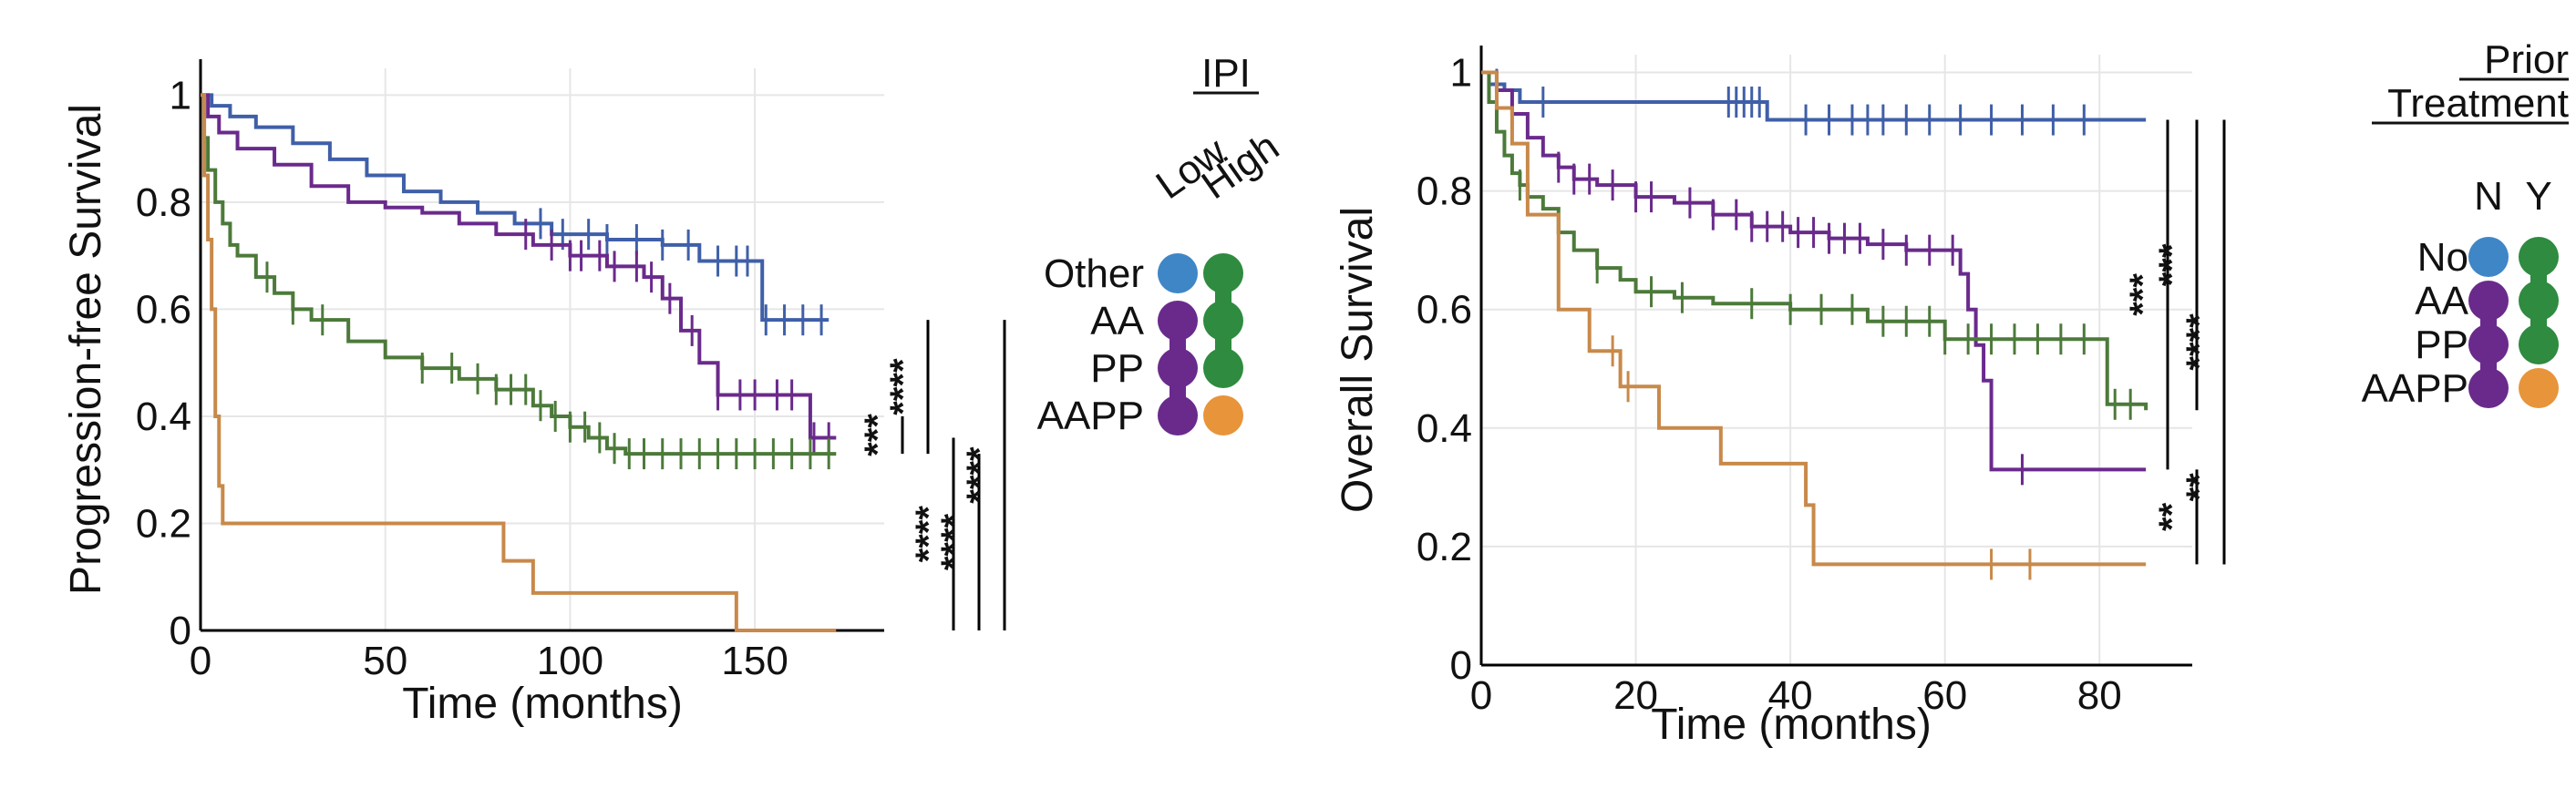 The height and width of the screenshot is (799, 2576). What do you see at coordinates (1094, 273) in the screenshot?
I see `legend-row-label: Other` at bounding box center [1094, 273].